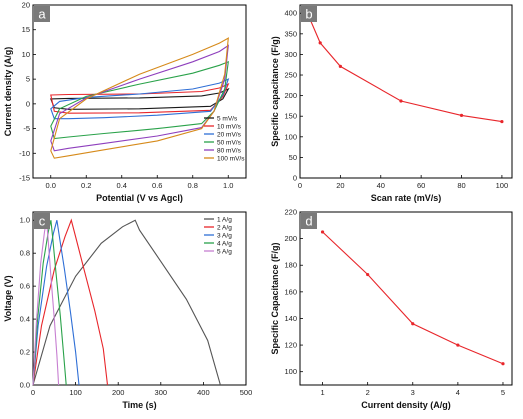  I want to click on x-axis-label: Time (s), so click(139, 405).